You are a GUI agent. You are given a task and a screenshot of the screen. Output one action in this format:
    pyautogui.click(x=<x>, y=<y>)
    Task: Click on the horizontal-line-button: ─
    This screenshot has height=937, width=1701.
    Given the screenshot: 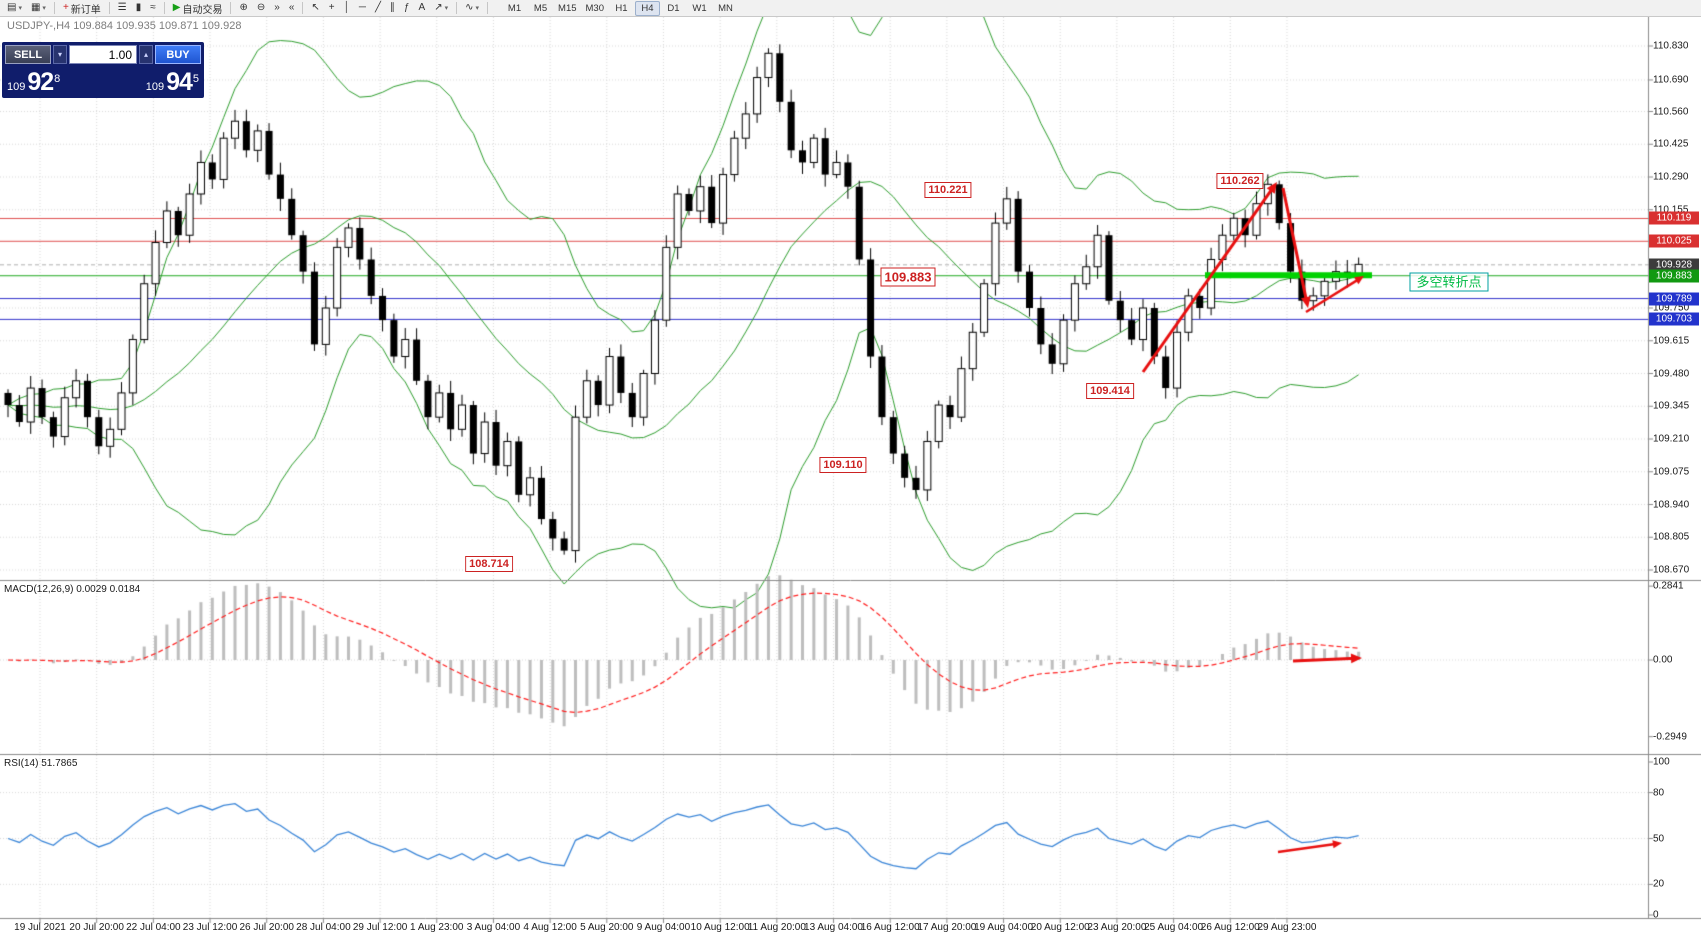 What is the action you would take?
    pyautogui.click(x=362, y=8)
    